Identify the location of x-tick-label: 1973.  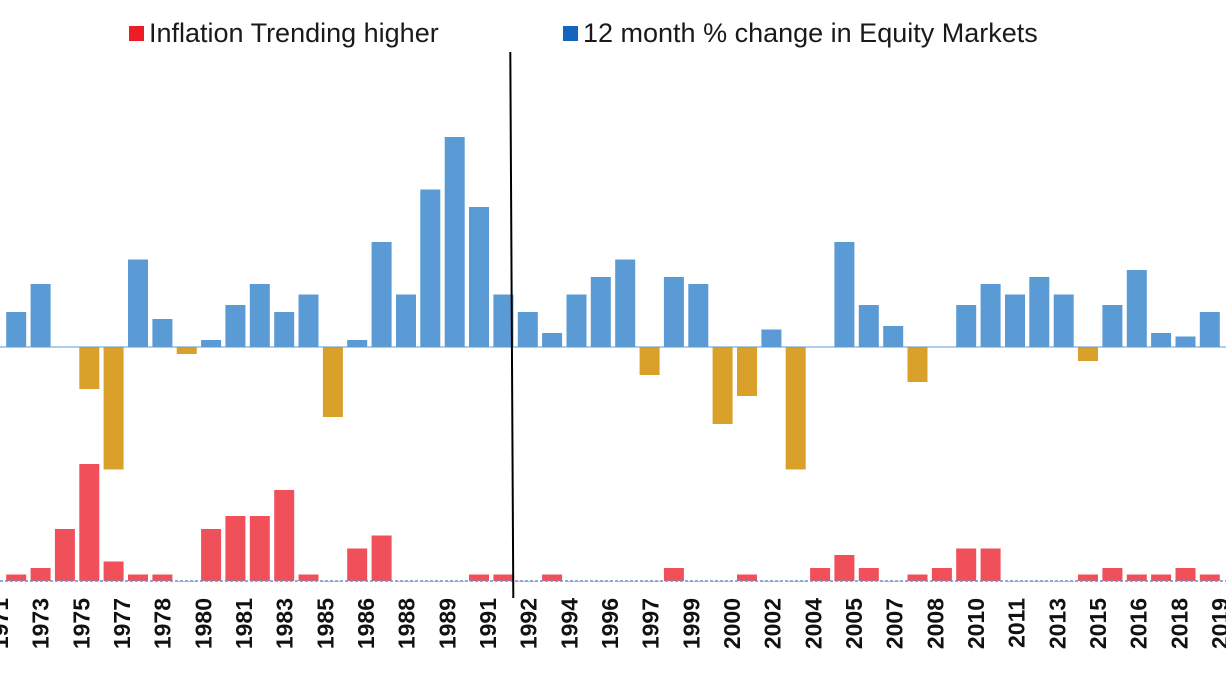
(41, 623).